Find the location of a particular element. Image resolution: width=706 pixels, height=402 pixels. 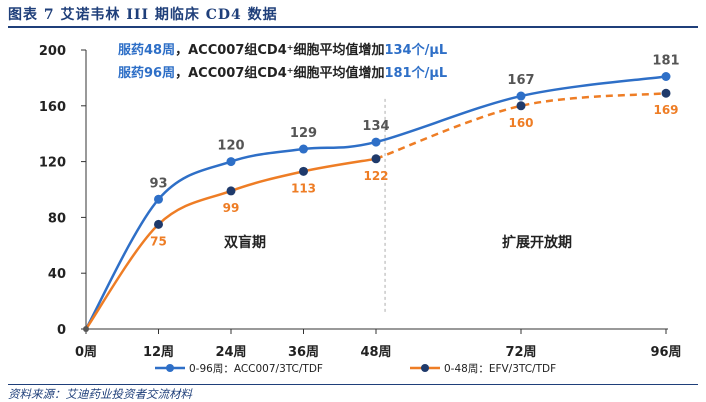

legend-label-efv: 0-48周：EFV/3TC/TDF is located at coordinates (500, 369).